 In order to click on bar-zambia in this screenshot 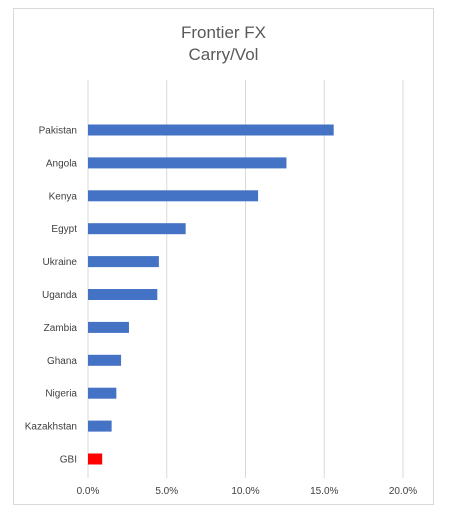, I will do `click(108, 327)`.